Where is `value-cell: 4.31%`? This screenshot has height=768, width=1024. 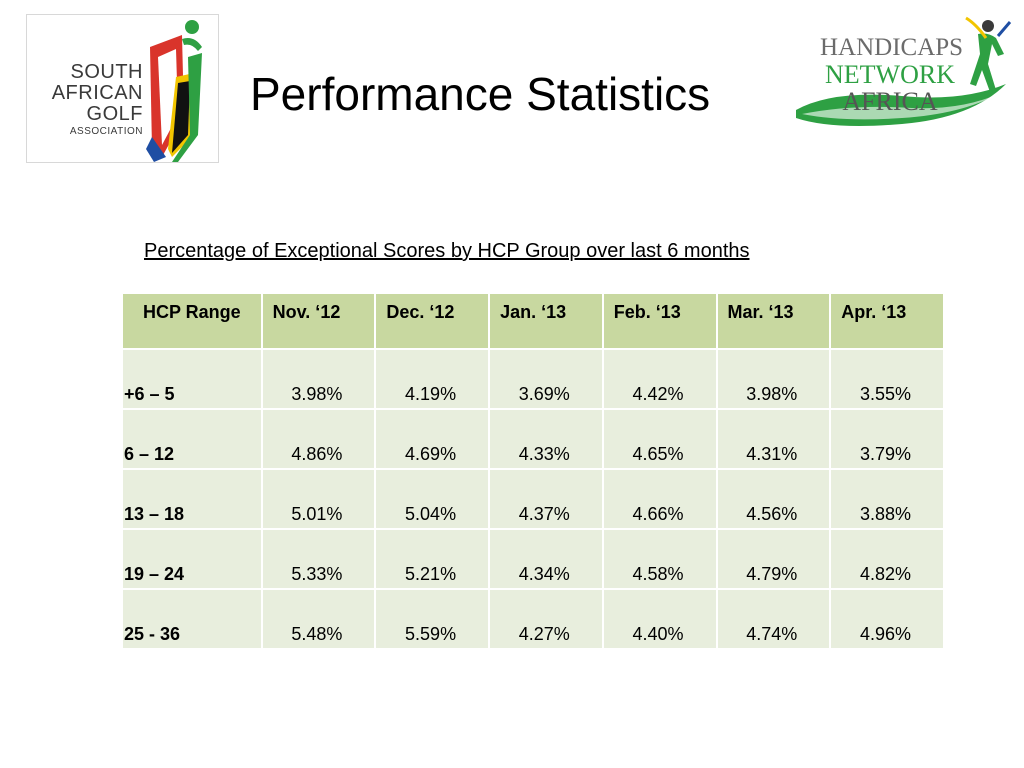 value-cell: 4.31% is located at coordinates (773, 439).